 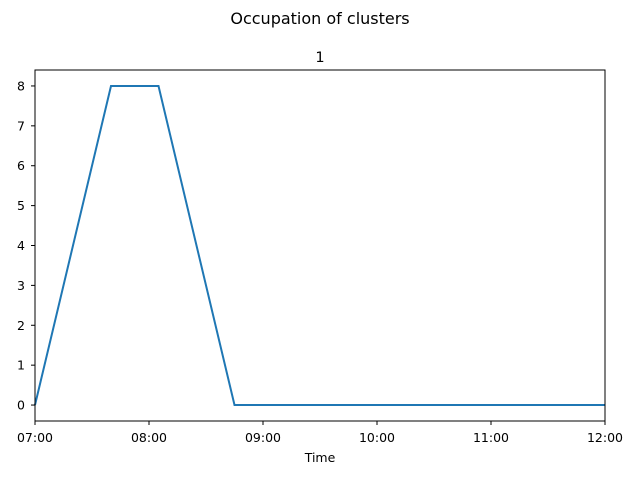 I want to click on x-axis-label: Time, so click(x=320, y=457).